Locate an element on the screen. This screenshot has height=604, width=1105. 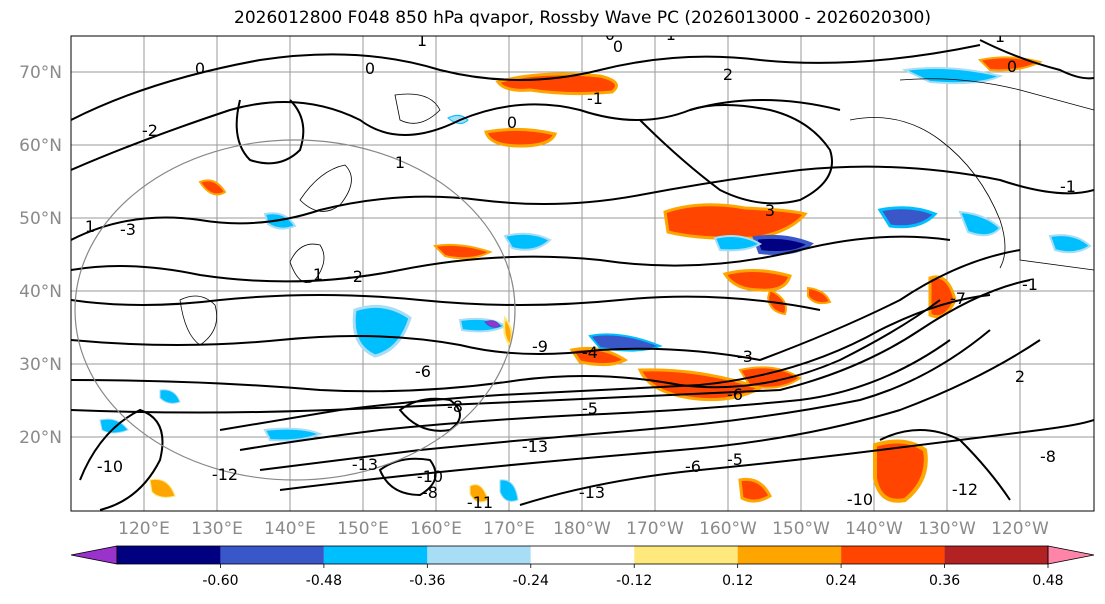
lat-label: 20°N is located at coordinates (40, 438).